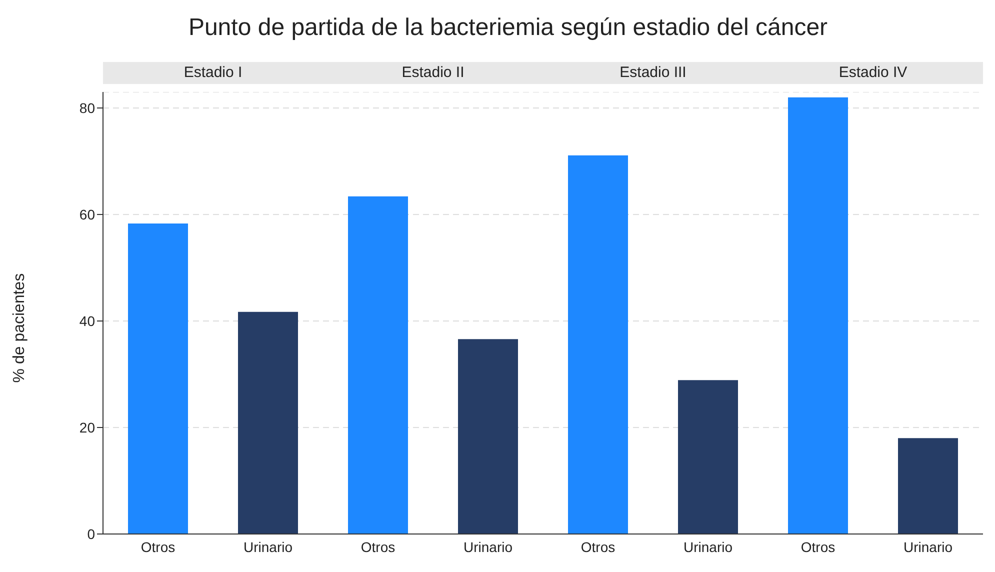 Image resolution: width=995 pixels, height=572 pixels. I want to click on chart-subtitle: Estadio I, so click(213, 73).